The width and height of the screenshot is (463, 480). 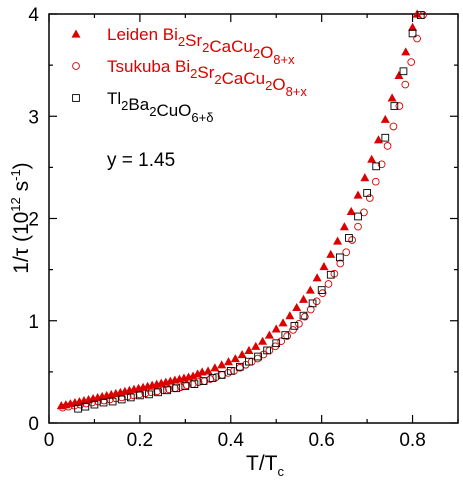 What do you see at coordinates (412, 440) in the screenshot?
I see `x-tick-label: 0.8` at bounding box center [412, 440].